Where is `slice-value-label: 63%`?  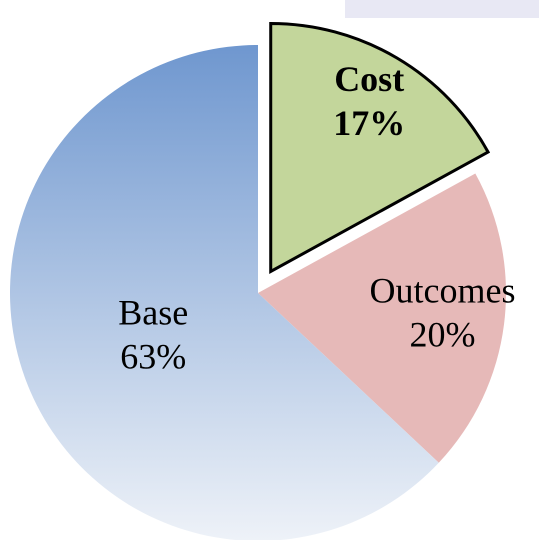 slice-value-label: 63% is located at coordinates (153, 357).